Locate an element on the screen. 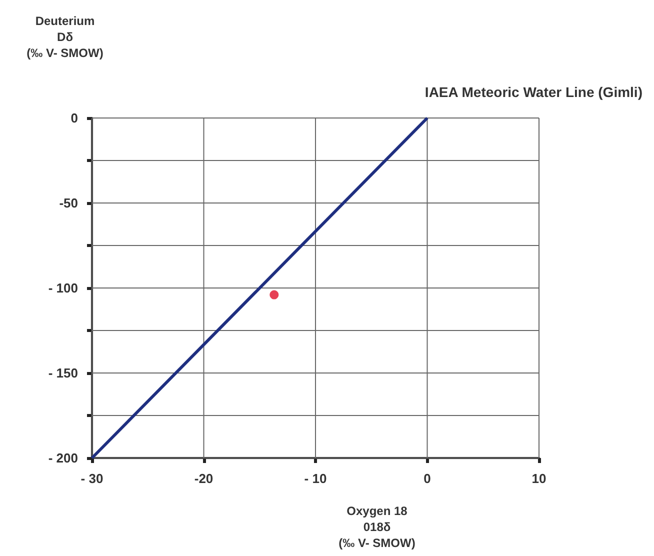 The height and width of the screenshot is (556, 654). x-axis-title: Oxygen 18 018δ (‰ V- SMOW) is located at coordinates (377, 527).